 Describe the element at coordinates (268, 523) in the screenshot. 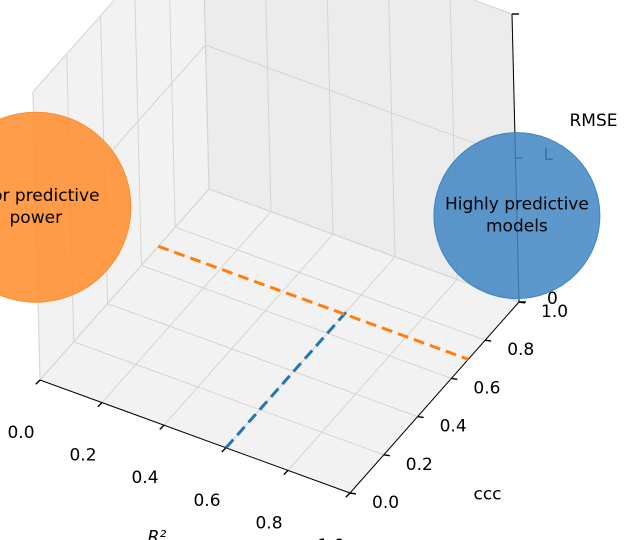

I see `x-tick-label: 0.8` at that location.